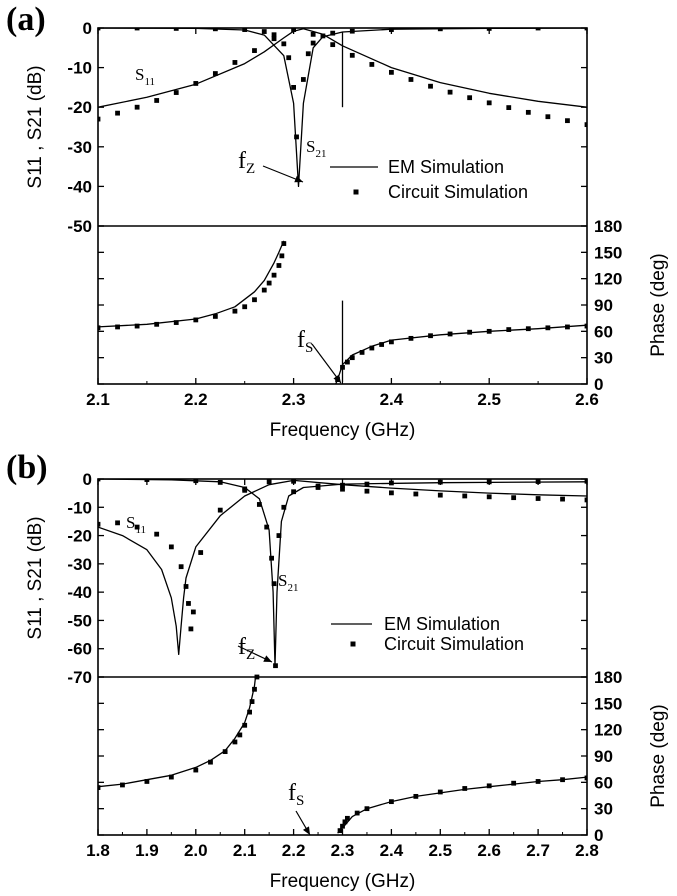 This screenshot has height=896, width=677. Describe the element at coordinates (342, 754) in the screenshot. I see `circuit-points-bottom-phase` at that location.